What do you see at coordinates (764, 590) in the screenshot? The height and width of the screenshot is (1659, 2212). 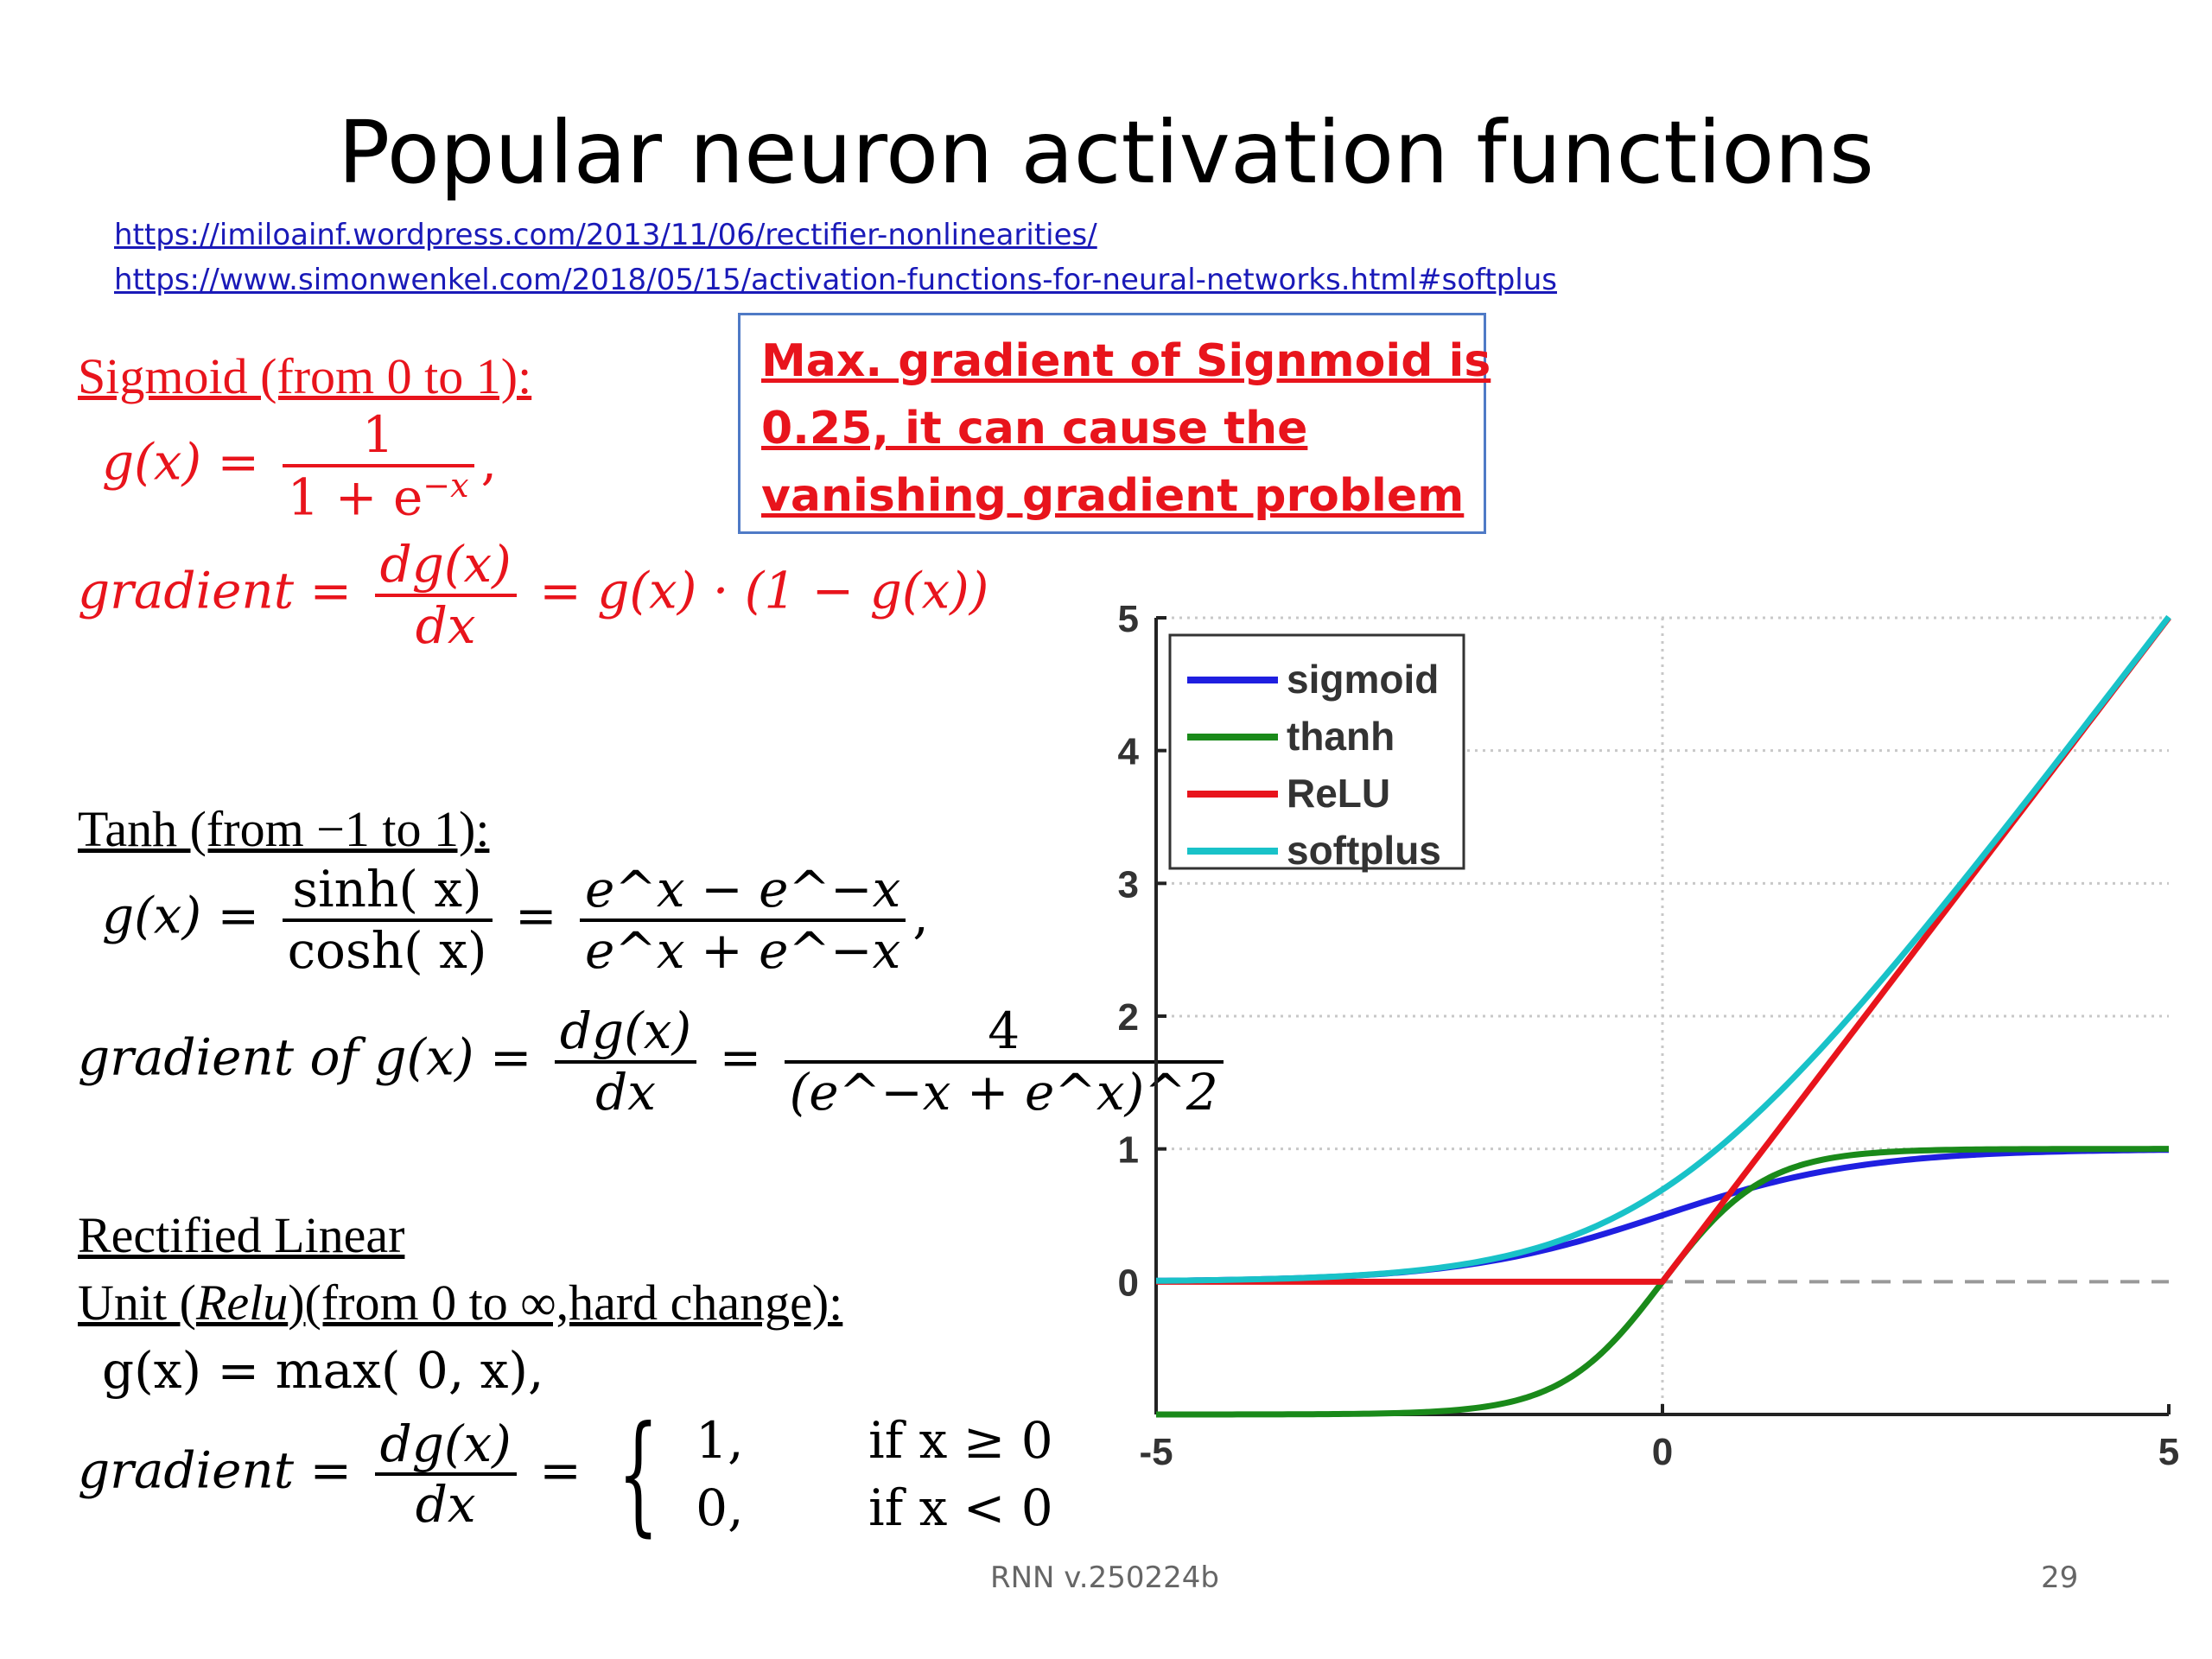 I see `sigmoid-gradient-rhs: = g(x) · (1 − g(x))` at bounding box center [764, 590].